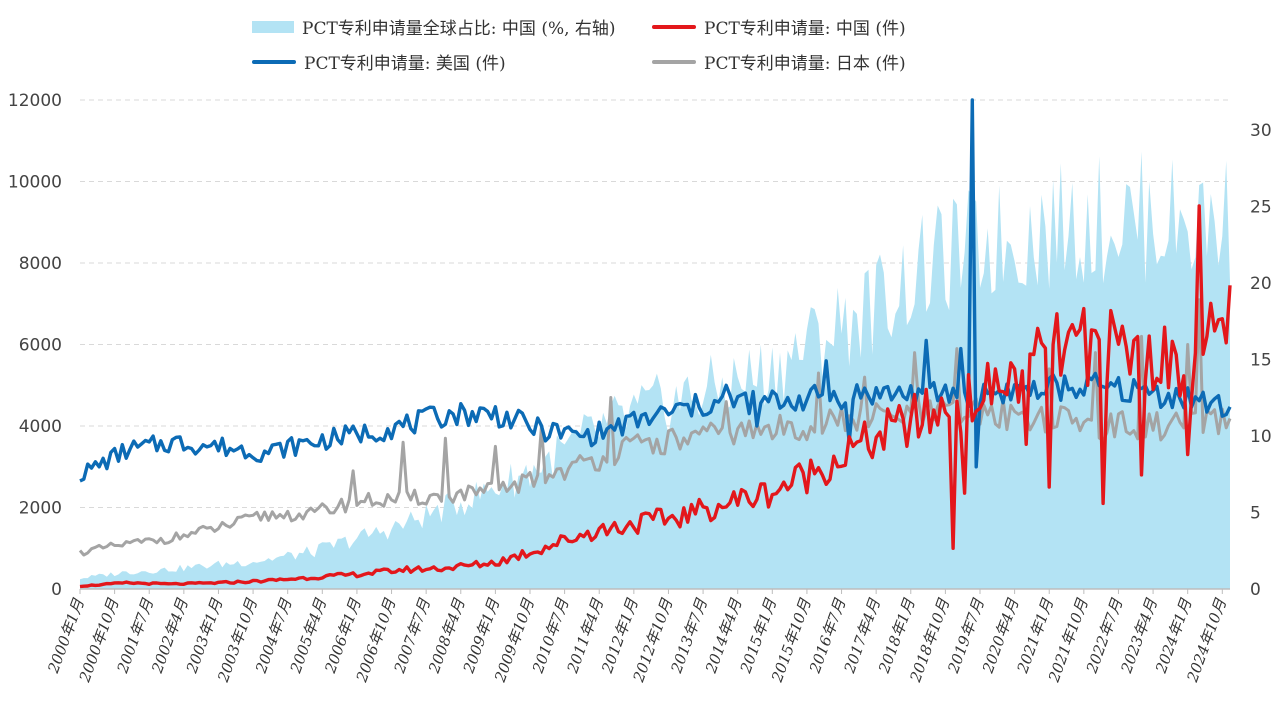 This screenshot has height=705, width=1284. What do you see at coordinates (459, 29) in the screenshot?
I see `legend-label-china-share: PCT专利申请量全球占比: 中国 (%, 右轴)` at bounding box center [459, 29].